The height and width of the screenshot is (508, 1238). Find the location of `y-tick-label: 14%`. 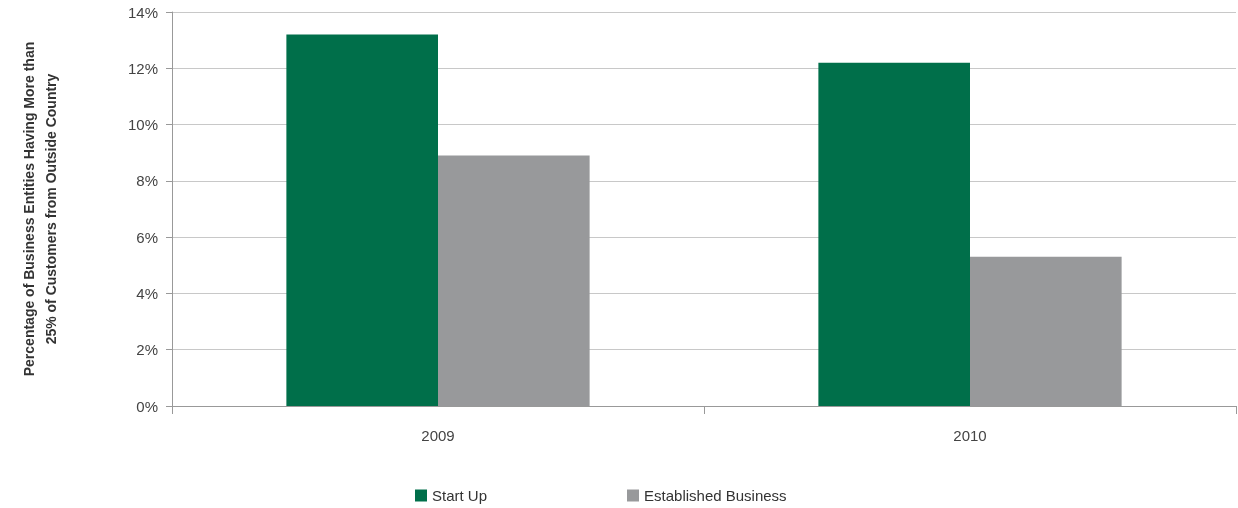

y-tick-label: 14% is located at coordinates (142, 12).